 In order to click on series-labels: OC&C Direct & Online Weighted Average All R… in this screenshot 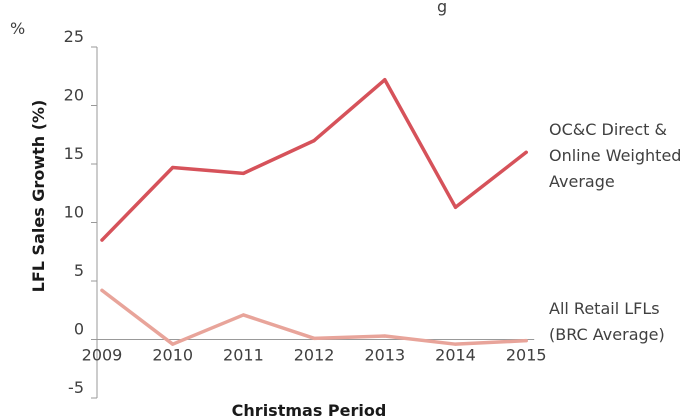, I will do `click(615, 232)`.